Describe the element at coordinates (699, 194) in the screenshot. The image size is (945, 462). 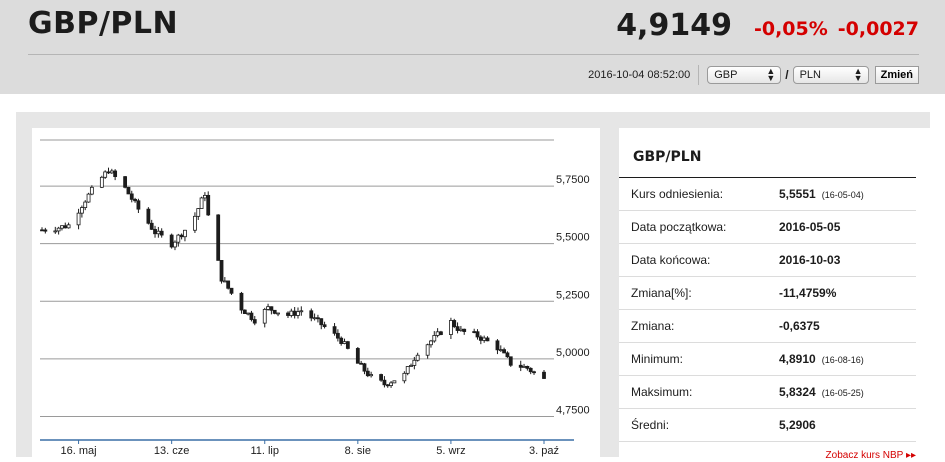
I see `stats-label: Kurs odniesienia:` at that location.